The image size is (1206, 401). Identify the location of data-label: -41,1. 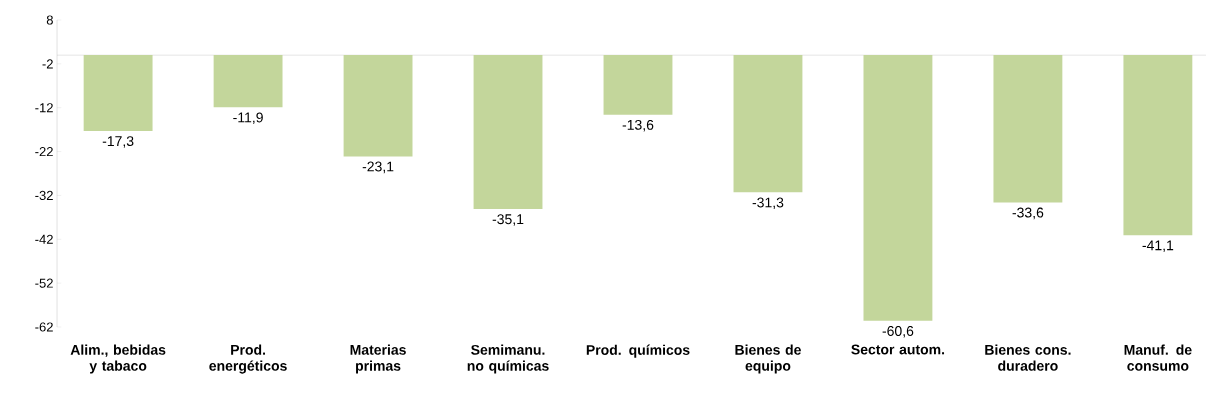
(1158, 246).